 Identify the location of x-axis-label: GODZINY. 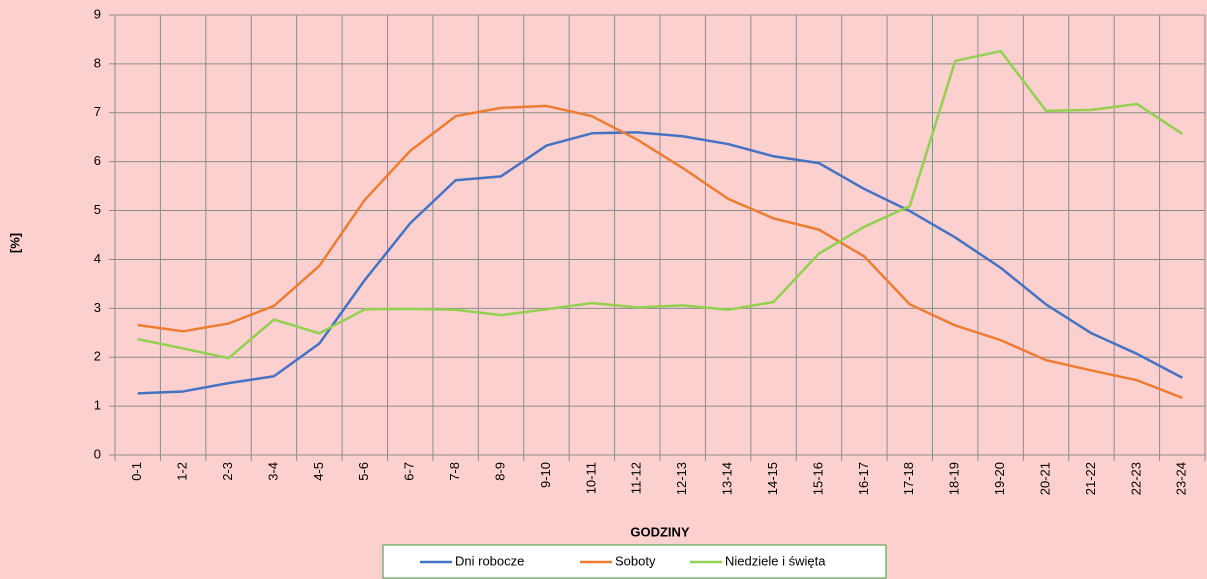
(660, 531).